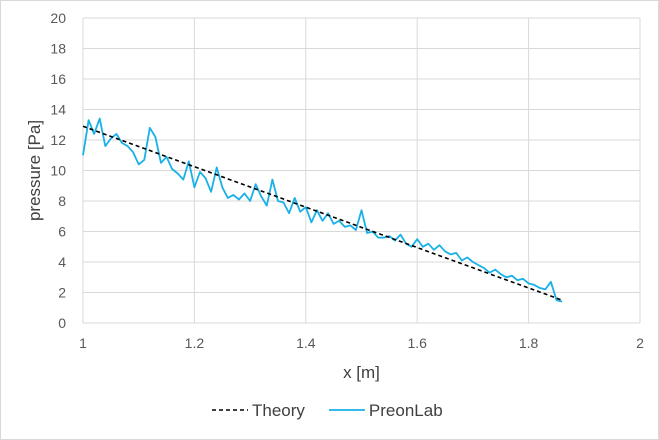 This screenshot has height=440, width=659. What do you see at coordinates (306, 343) in the screenshot?
I see `x-tick-label: 1.4` at bounding box center [306, 343].